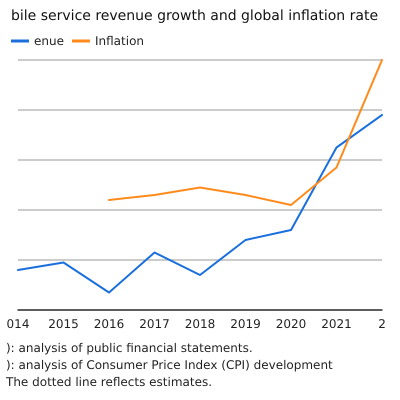  Describe the element at coordinates (129, 348) in the screenshot. I see `text: ): analysis of public financial statements.` at that location.